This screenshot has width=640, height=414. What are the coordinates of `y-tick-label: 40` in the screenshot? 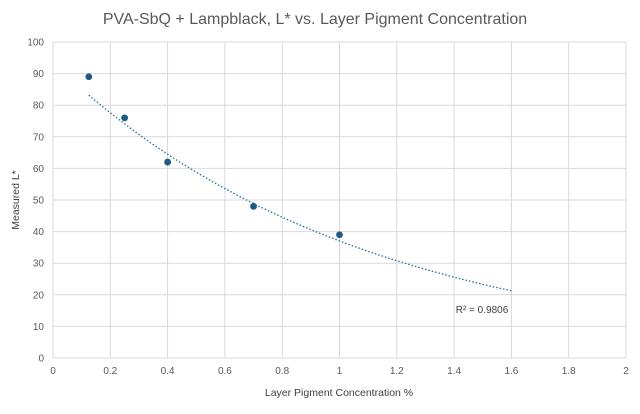 It's located at (39, 232).